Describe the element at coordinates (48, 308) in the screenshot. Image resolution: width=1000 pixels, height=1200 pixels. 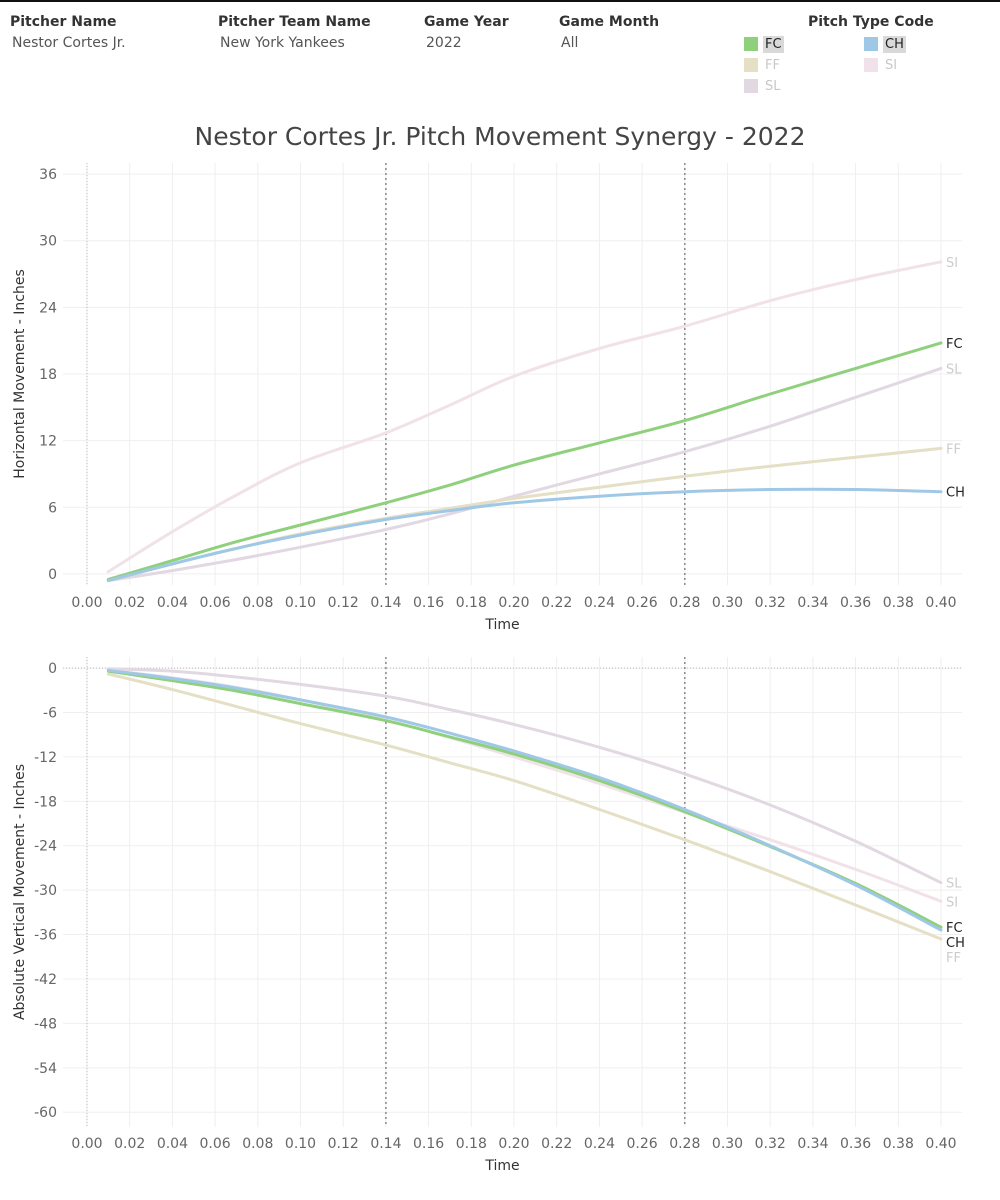
I see `y-tick-label: 24` at that location.